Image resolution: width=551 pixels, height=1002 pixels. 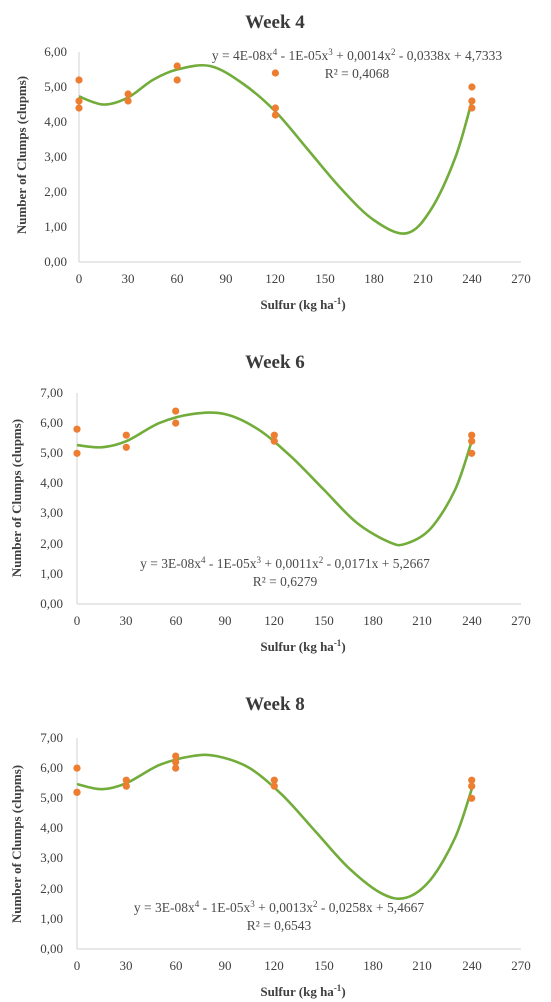 What do you see at coordinates (274, 827) in the screenshot?
I see `trendline` at bounding box center [274, 827].